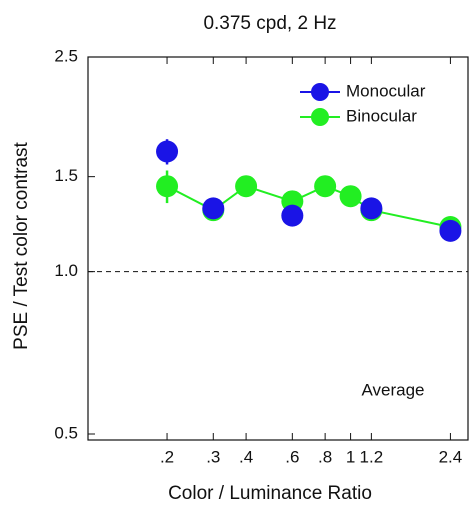 The height and width of the screenshot is (508, 471). What do you see at coordinates (246, 456) in the screenshot?
I see `x-tick-label: .4` at bounding box center [246, 456].